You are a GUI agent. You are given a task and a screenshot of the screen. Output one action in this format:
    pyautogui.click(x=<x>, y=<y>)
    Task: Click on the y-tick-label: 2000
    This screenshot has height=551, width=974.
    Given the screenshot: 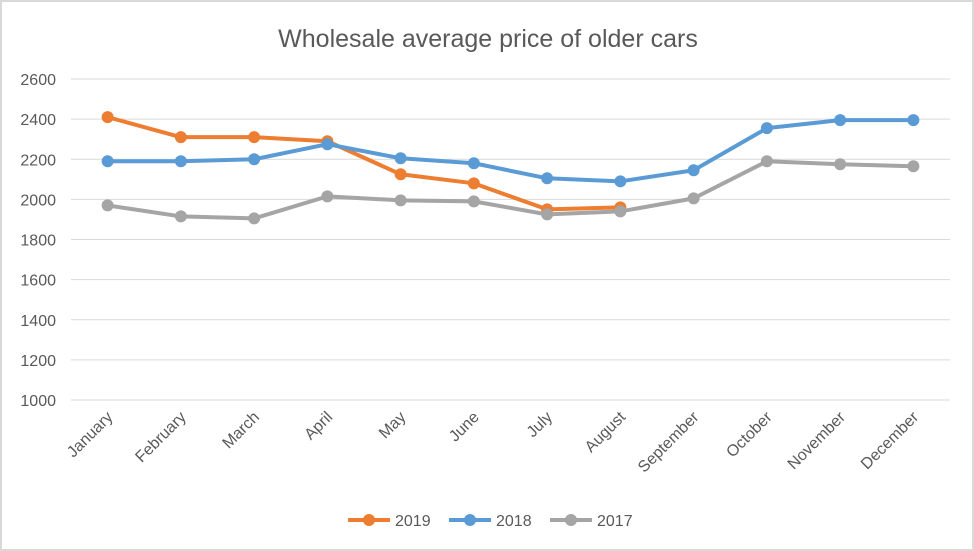 What is the action you would take?
    pyautogui.click(x=38, y=200)
    